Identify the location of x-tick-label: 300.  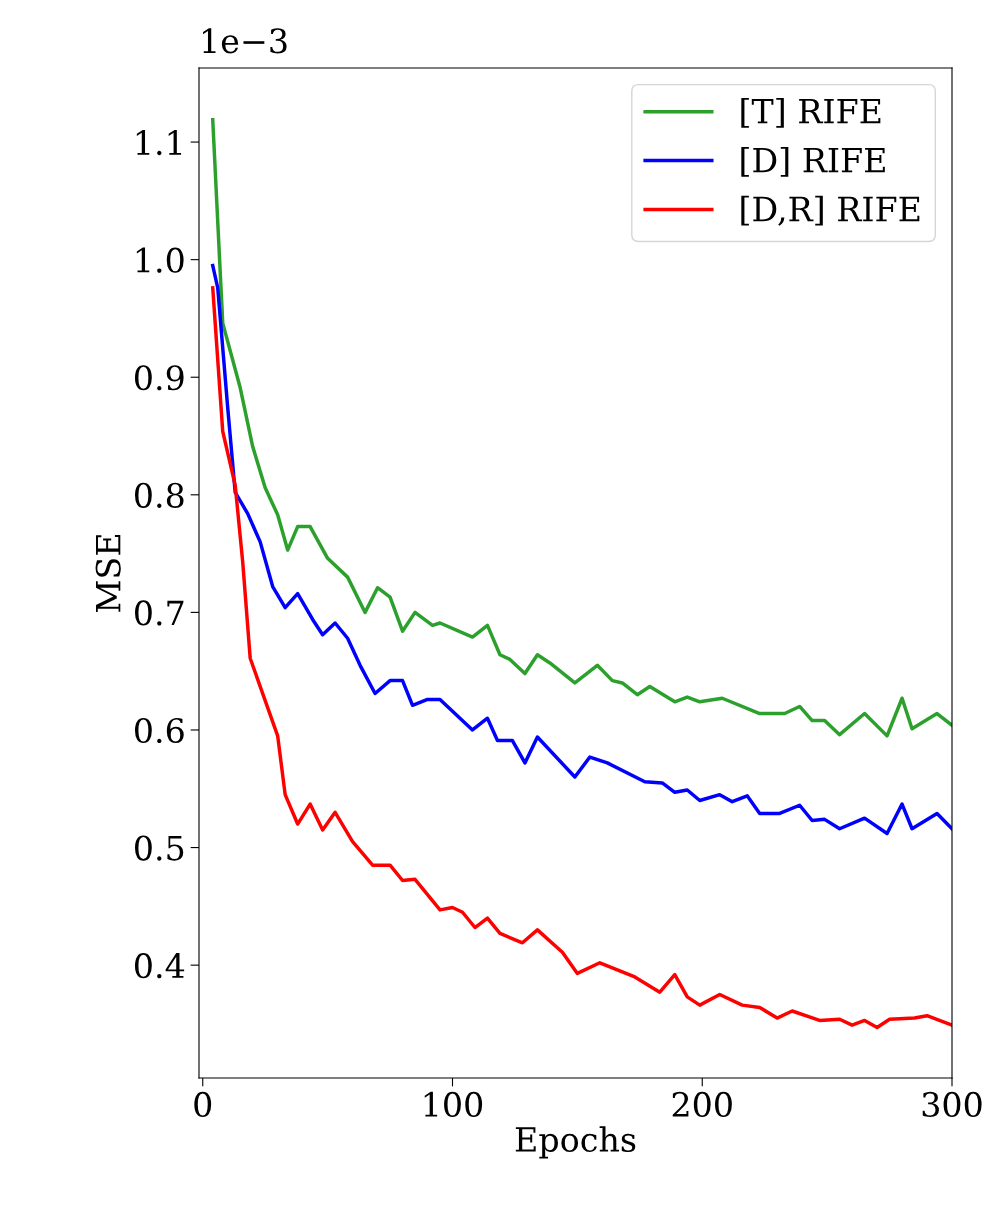
(952, 1104).